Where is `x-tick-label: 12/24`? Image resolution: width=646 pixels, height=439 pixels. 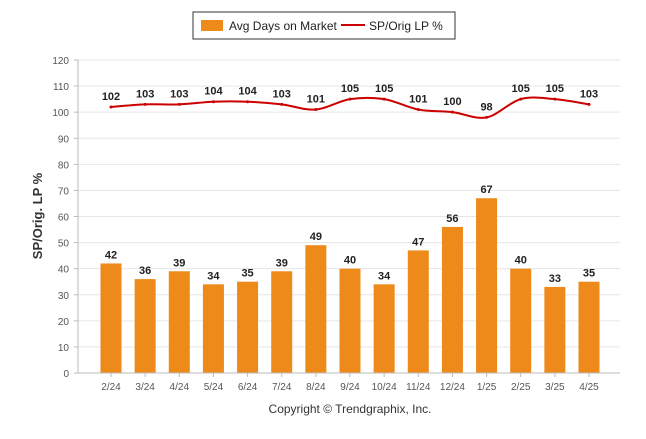
x-tick-label: 12/24 is located at coordinates (452, 387).